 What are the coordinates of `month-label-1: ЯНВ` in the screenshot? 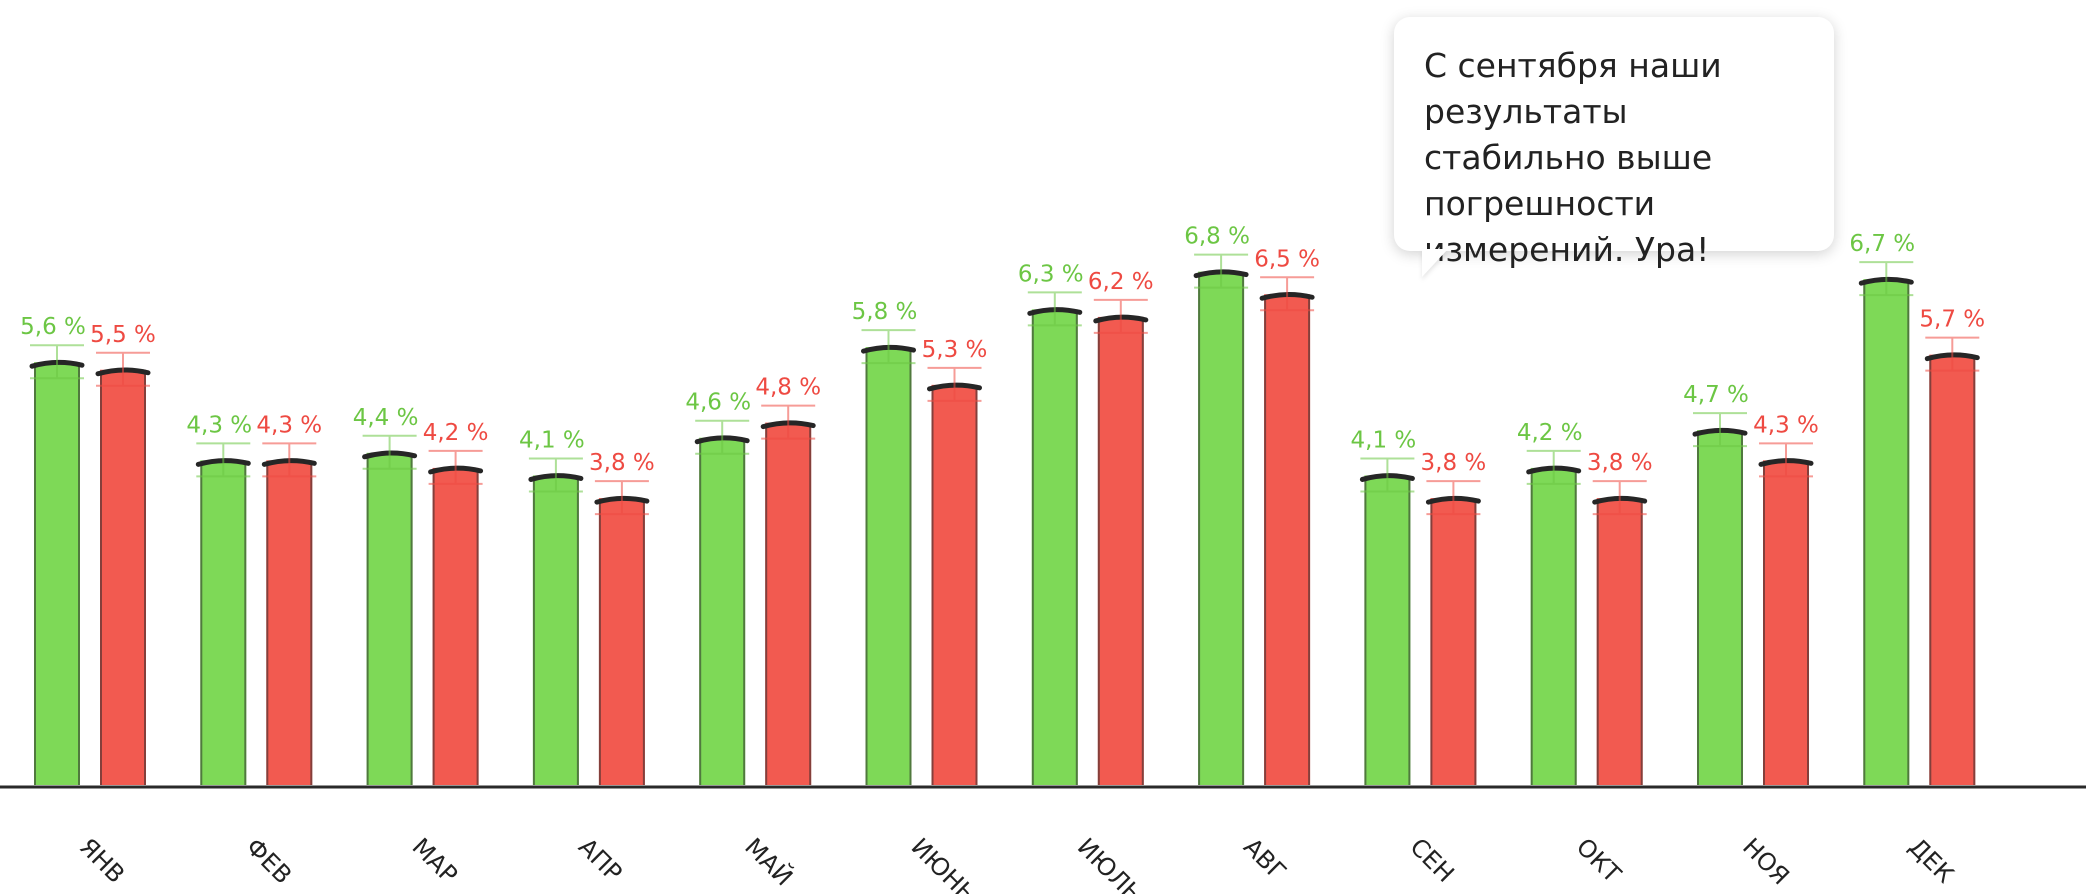 It's located at (102, 861).